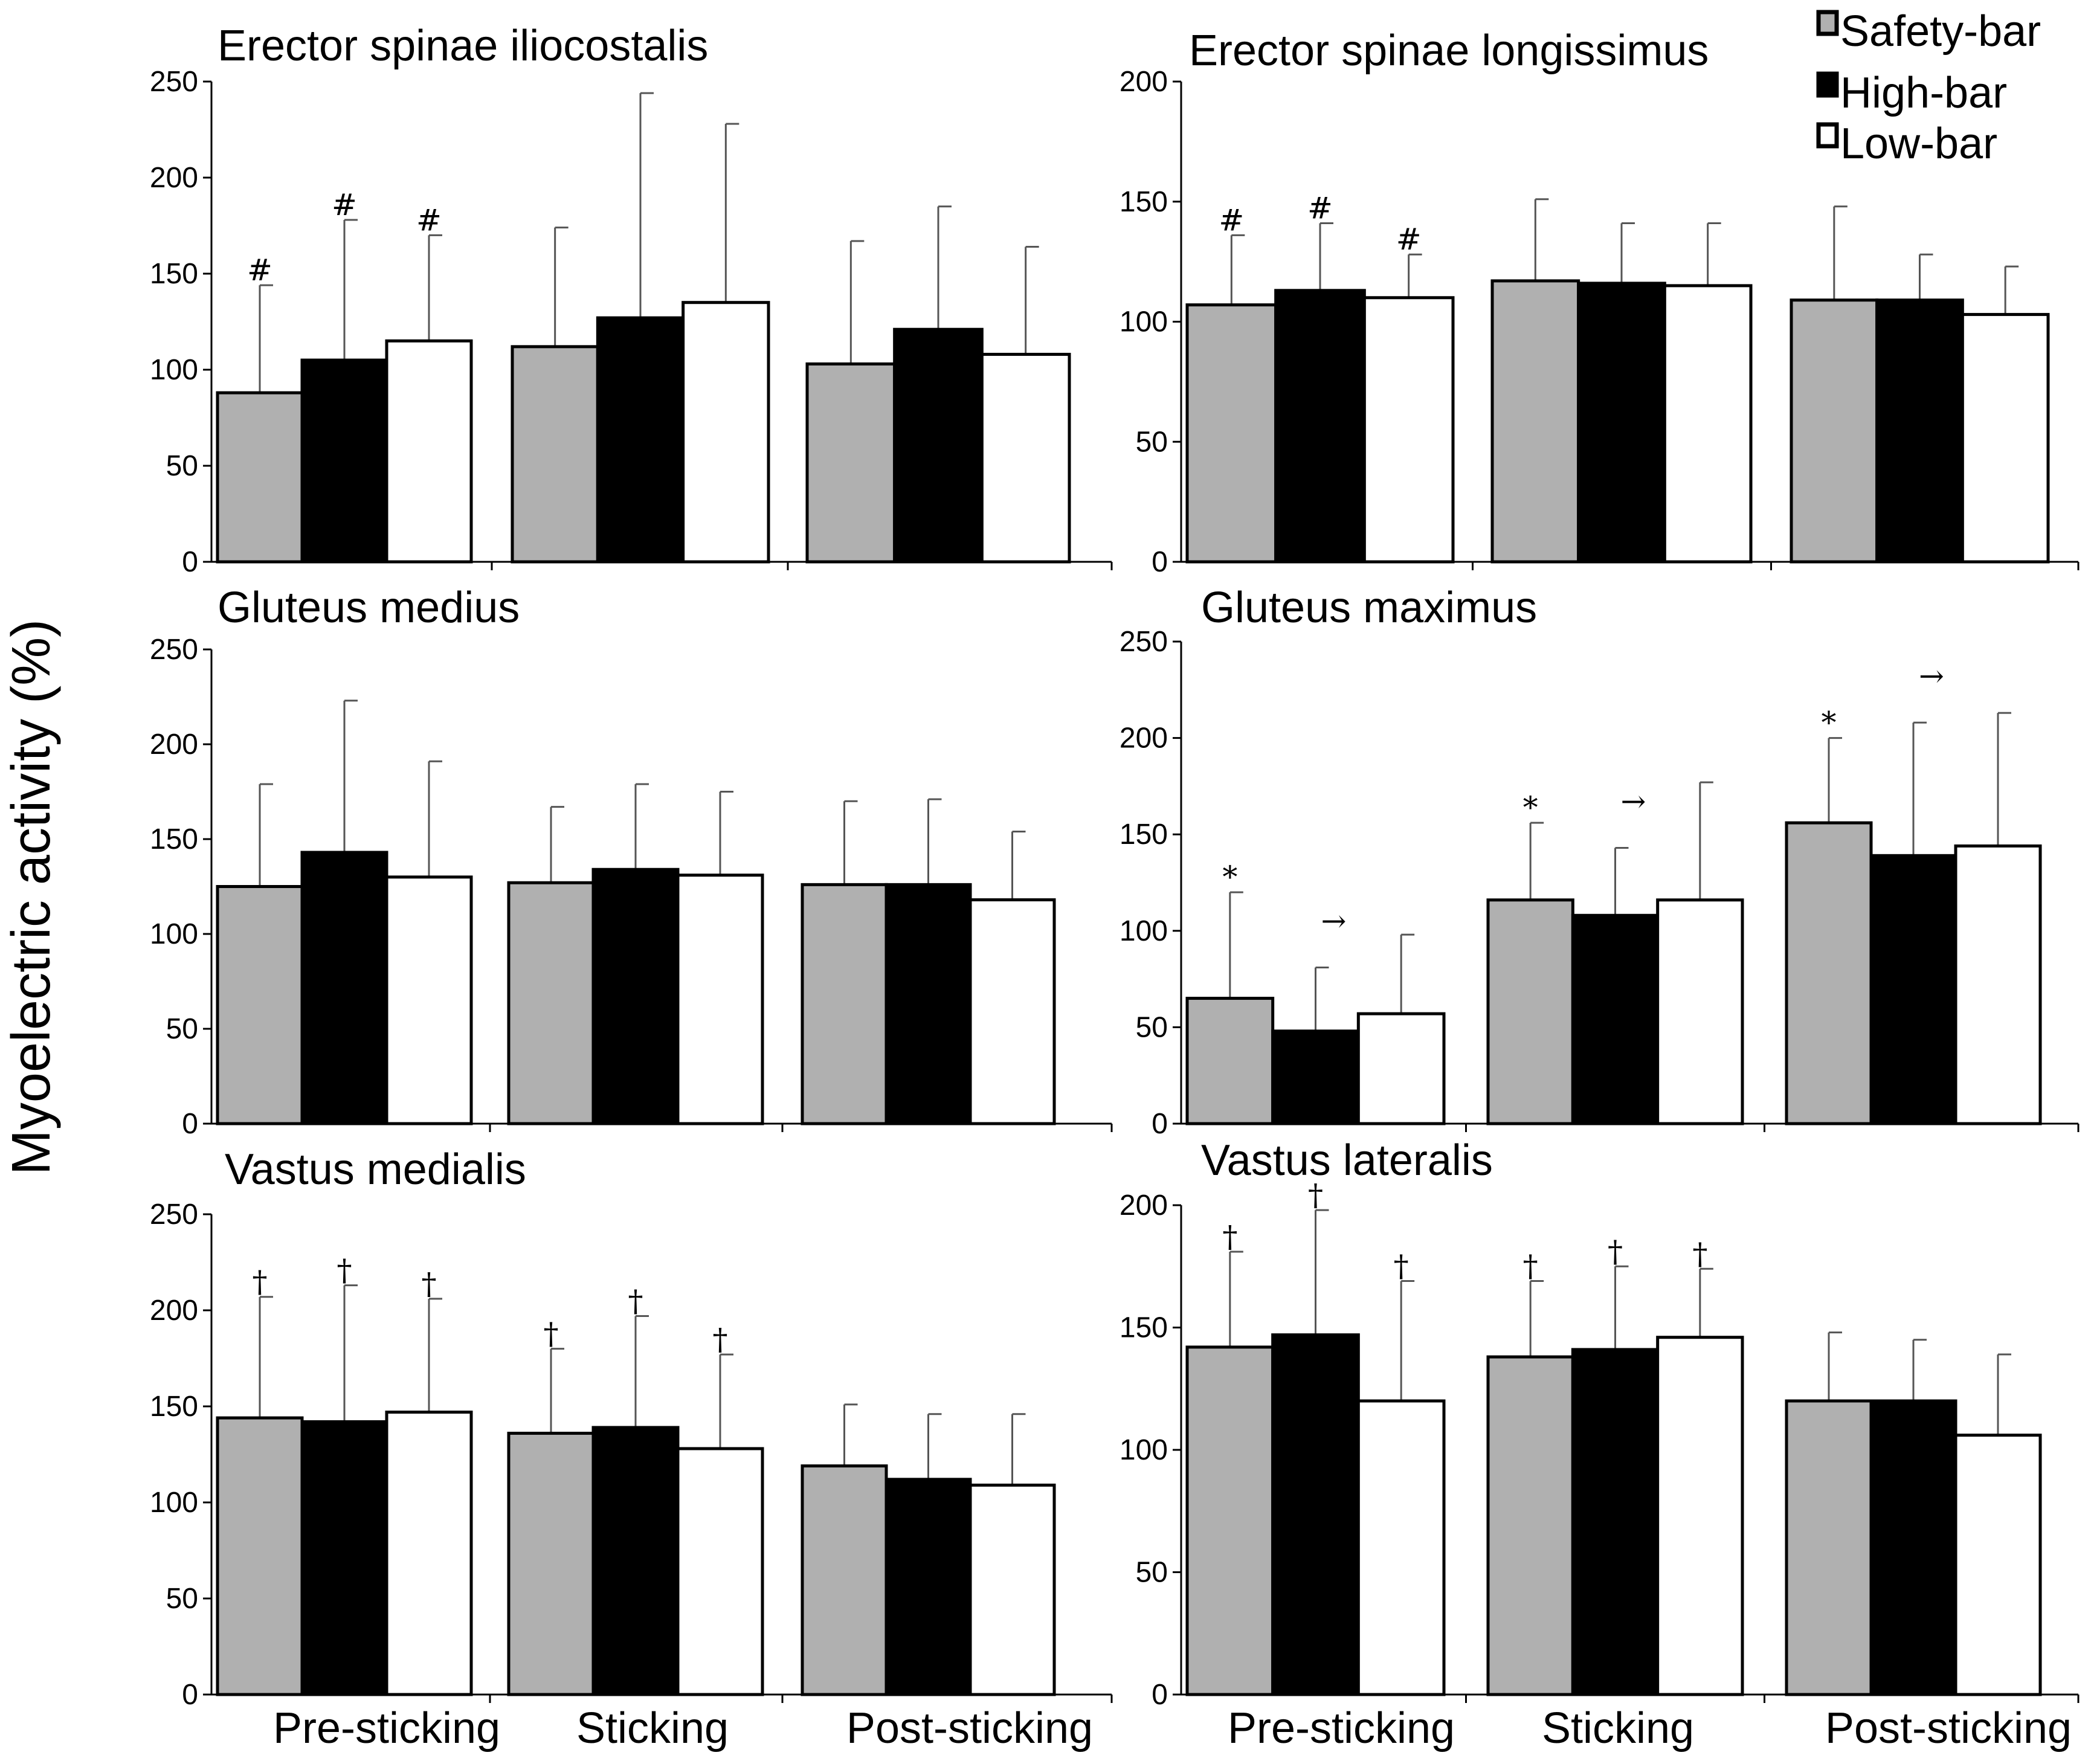 Image resolution: width=2091 pixels, height=1764 pixels. I want to click on panel-title: Erector spinae longissimus, so click(1449, 51).